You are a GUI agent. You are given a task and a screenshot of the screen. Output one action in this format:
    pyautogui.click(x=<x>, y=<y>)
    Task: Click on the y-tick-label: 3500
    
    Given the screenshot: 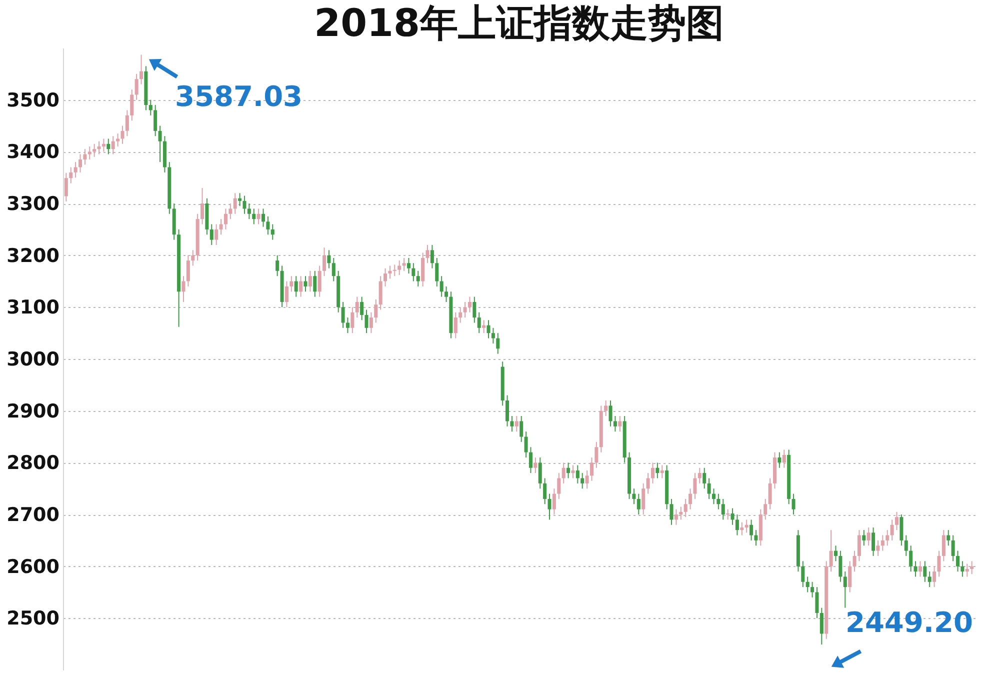 What is the action you would take?
    pyautogui.click(x=33, y=100)
    